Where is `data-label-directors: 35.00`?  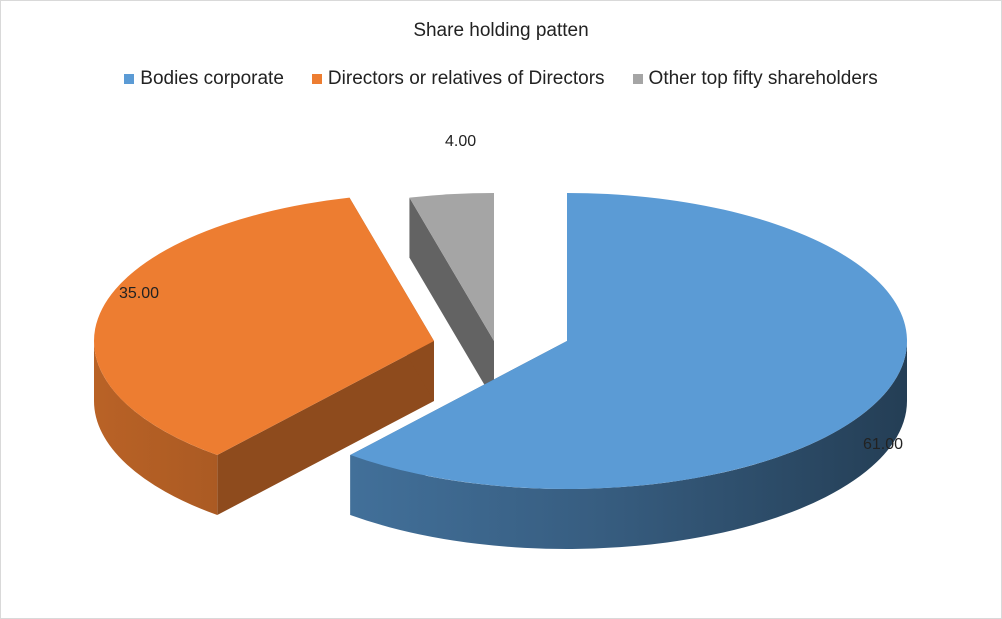
data-label-directors: 35.00 is located at coordinates (139, 293).